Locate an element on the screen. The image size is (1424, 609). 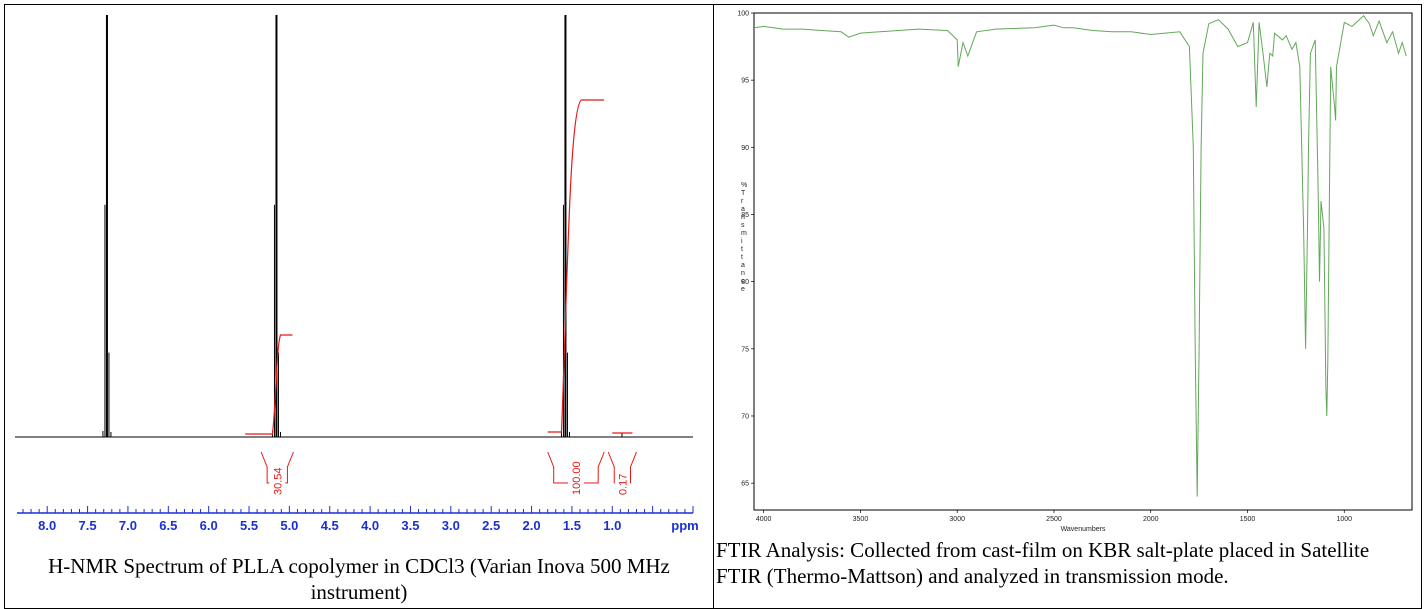
nmr-integral: 0.17 is located at coordinates (622, 473).